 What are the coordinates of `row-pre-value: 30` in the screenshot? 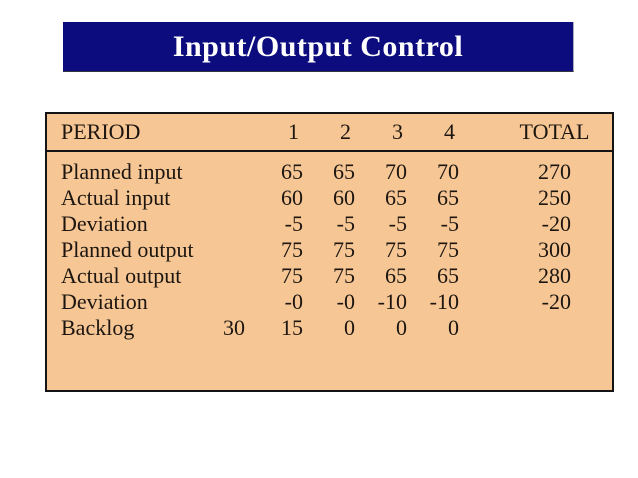 It's located at (234, 327).